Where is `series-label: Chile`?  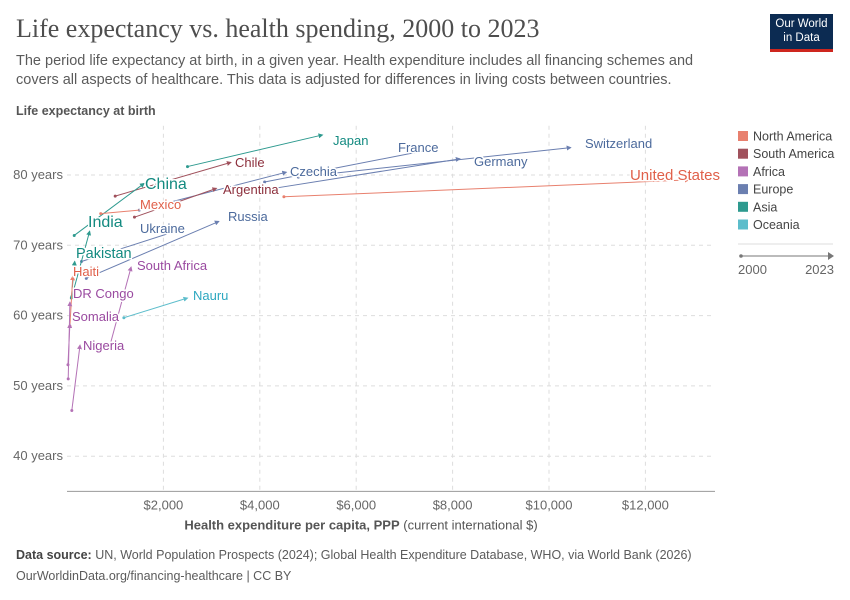
series-label: Chile is located at coordinates (250, 162).